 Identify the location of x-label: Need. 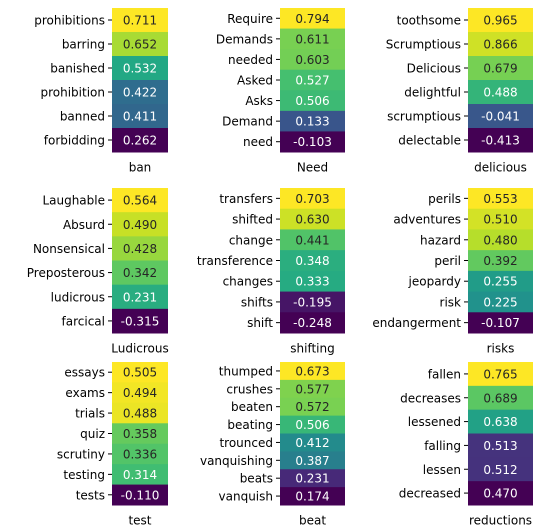
(312, 168).